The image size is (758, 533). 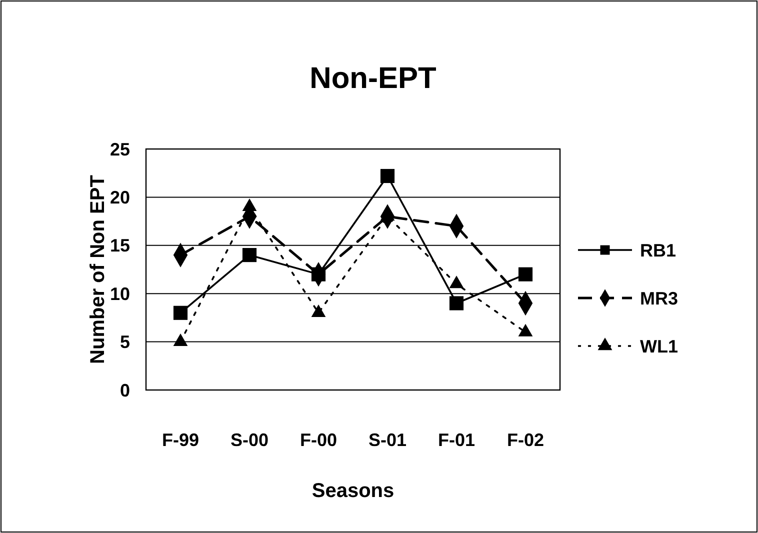 I want to click on x-tick-label: F-01, so click(x=457, y=440).